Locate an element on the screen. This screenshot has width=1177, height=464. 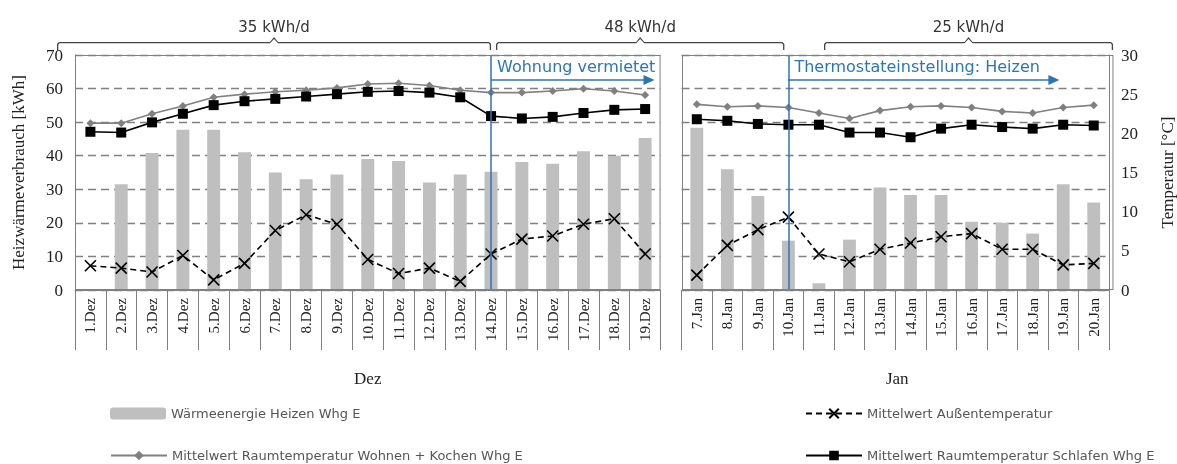
y-tick-label: 60 is located at coordinates (54, 89).